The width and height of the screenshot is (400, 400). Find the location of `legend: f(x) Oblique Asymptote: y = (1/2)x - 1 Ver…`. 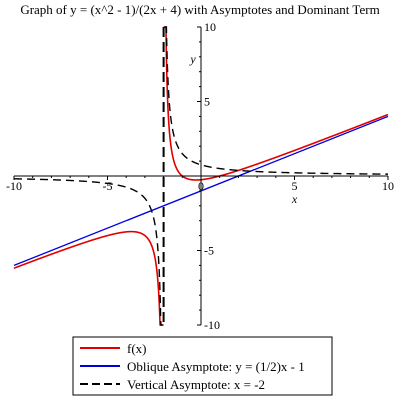

legend: f(x) Oblique Asymptote: y = (1/2)x - 1 Ver… is located at coordinates (202, 366).